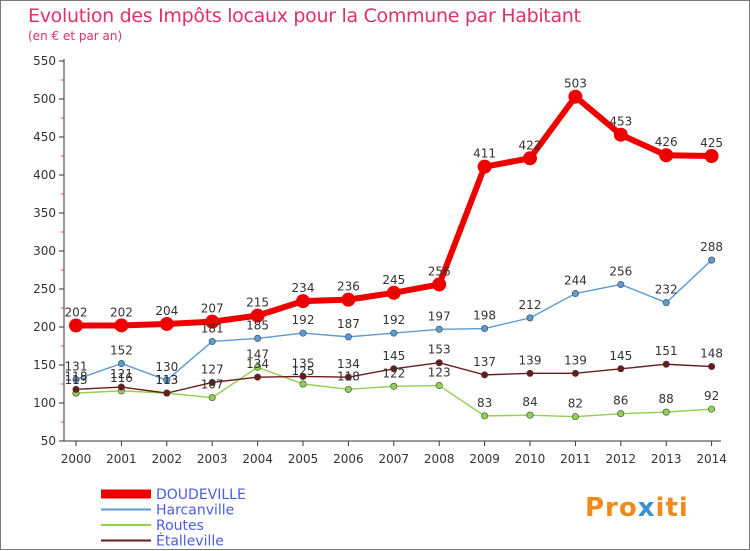  I want to click on data-label: 134, so click(257, 364).